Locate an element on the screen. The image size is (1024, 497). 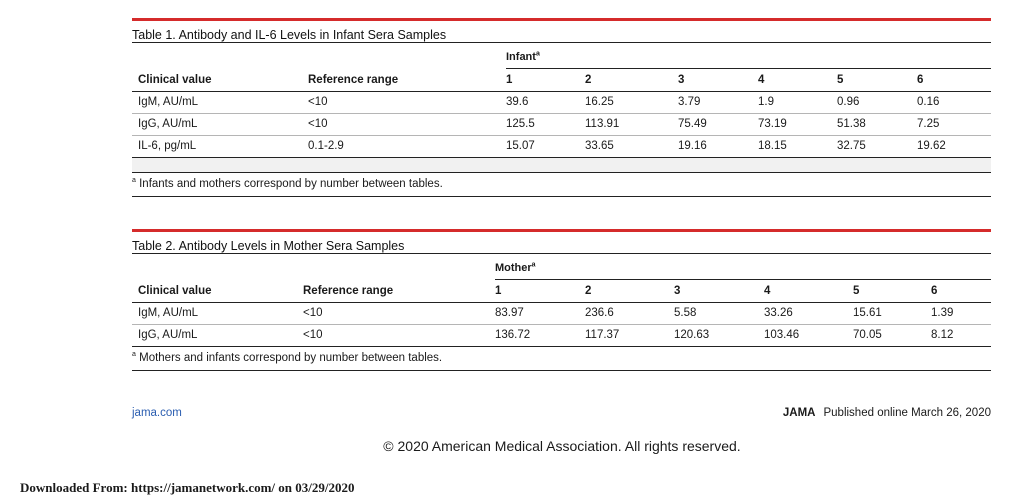
table-cell: 117.37 is located at coordinates (602, 335).